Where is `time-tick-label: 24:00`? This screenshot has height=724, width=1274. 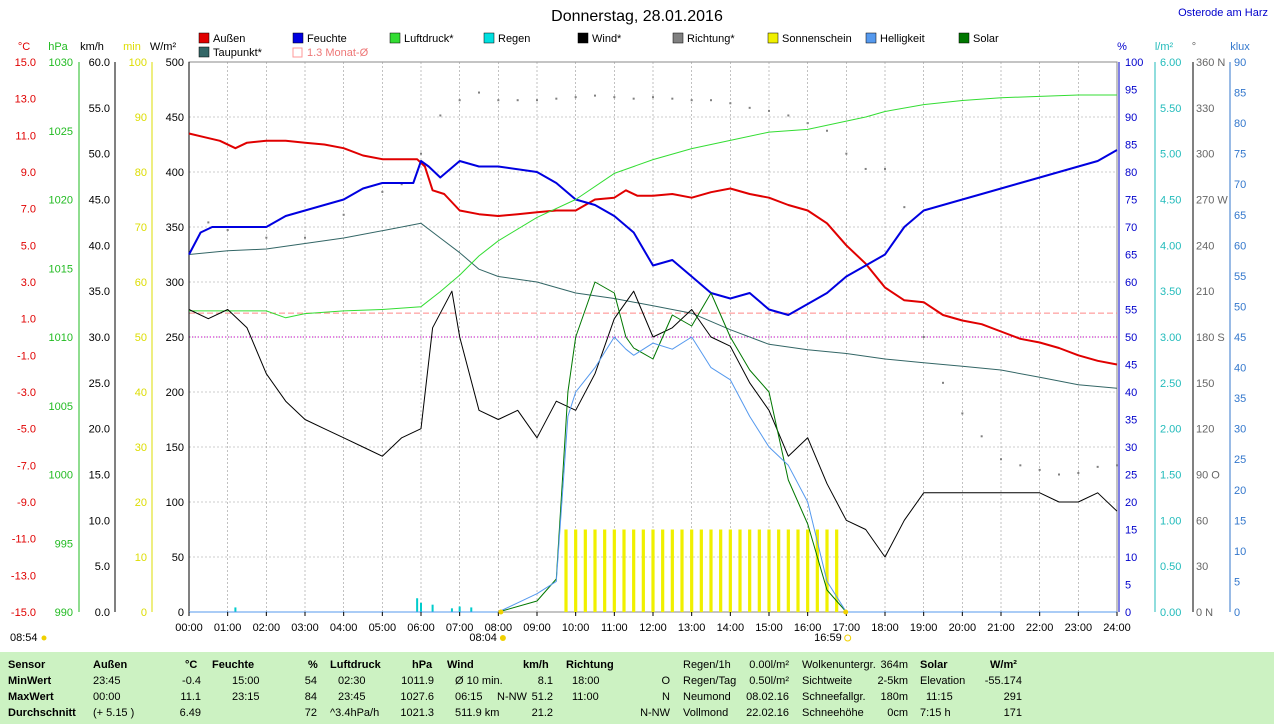
time-tick-label: 24:00 is located at coordinates (1117, 628).